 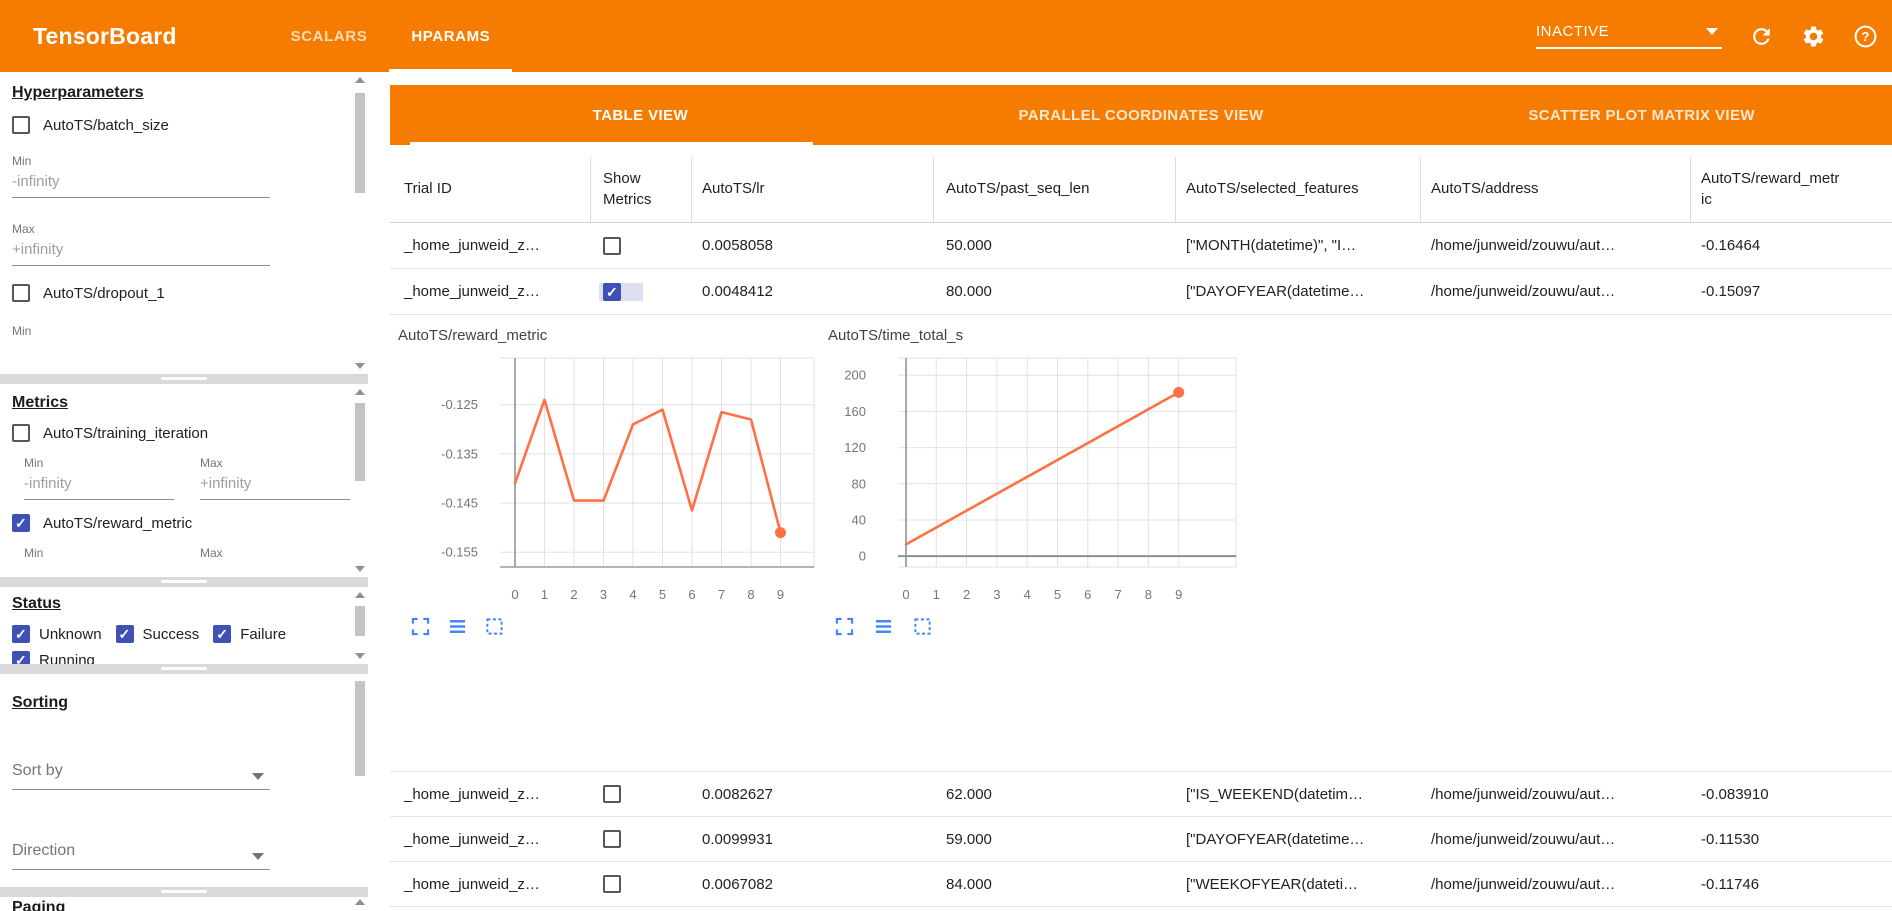 I want to click on chart-title: AutoTS/time_total_s, so click(x=896, y=335).